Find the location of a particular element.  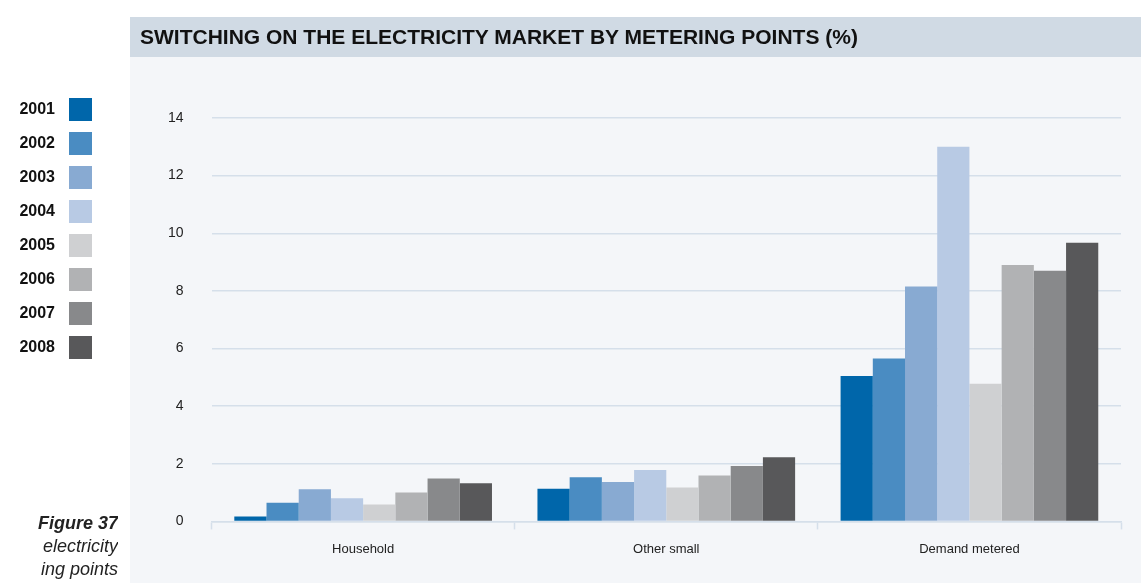

legend-label: 2001 is located at coordinates (37, 109).